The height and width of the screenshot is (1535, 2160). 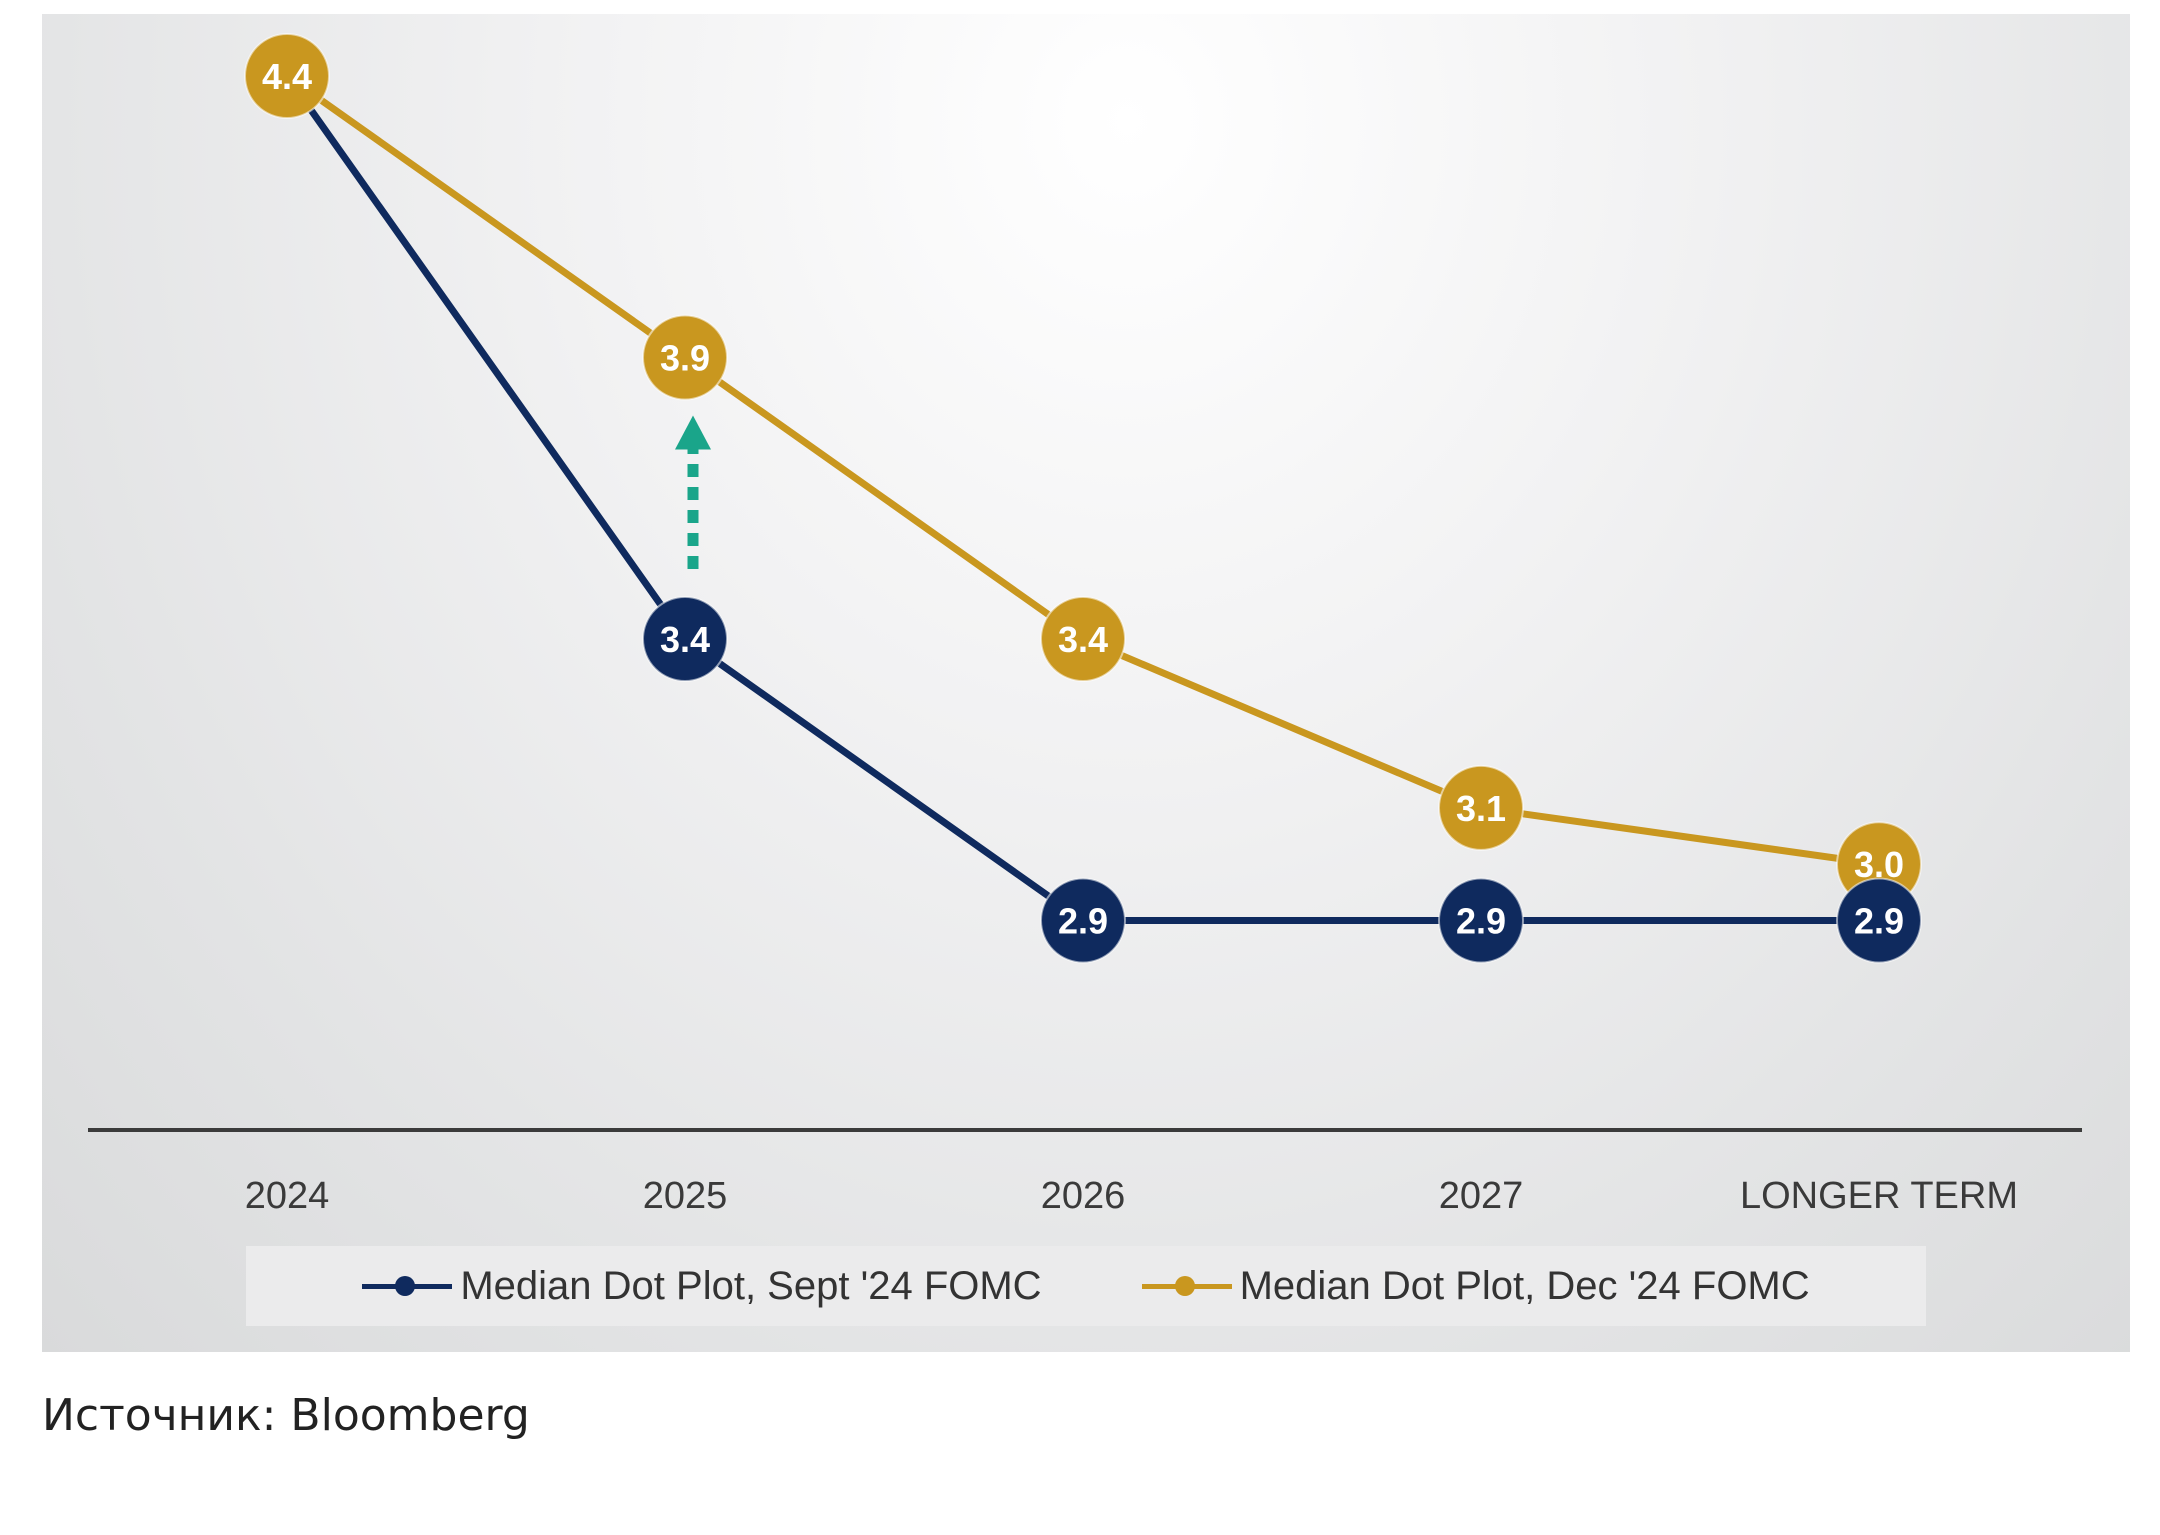 What do you see at coordinates (407, 1286) in the screenshot?
I see `legend-swatch-sept` at bounding box center [407, 1286].